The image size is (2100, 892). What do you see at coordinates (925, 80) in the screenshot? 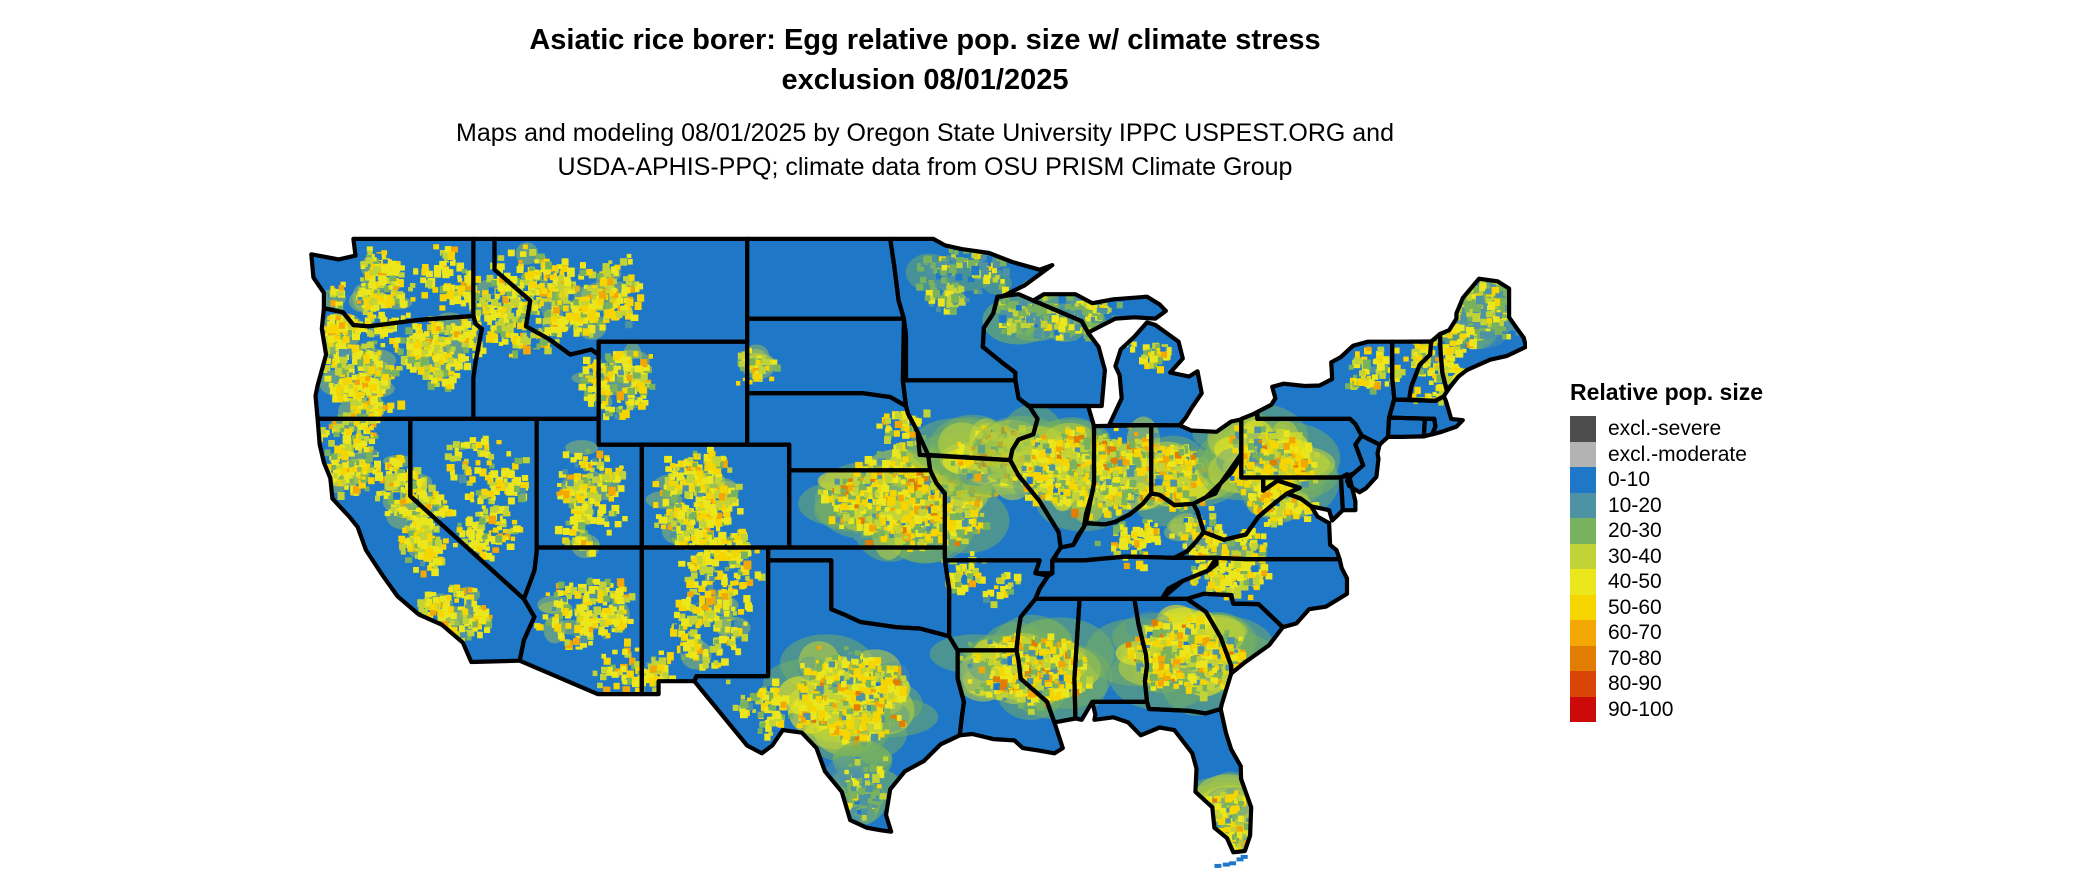
I see `map-title-line2: exclusion 08/01/2025` at bounding box center [925, 80].